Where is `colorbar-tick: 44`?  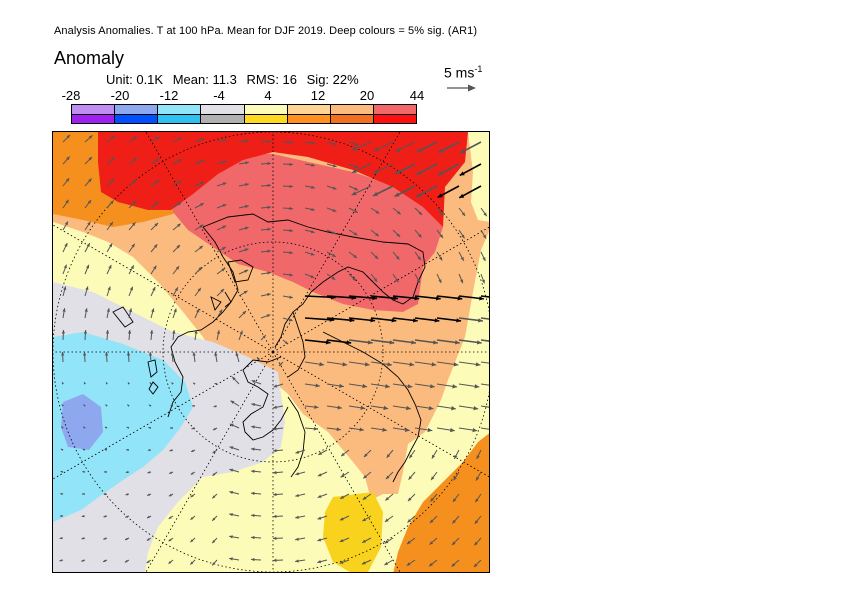
colorbar-tick: 44 is located at coordinates (417, 95).